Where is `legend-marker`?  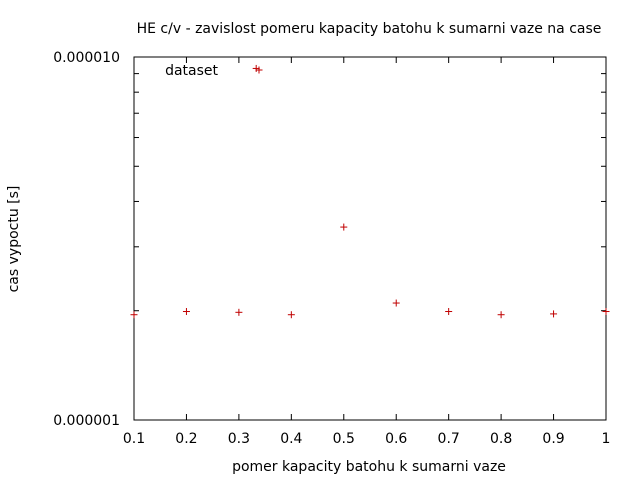 legend-marker is located at coordinates (259, 70).